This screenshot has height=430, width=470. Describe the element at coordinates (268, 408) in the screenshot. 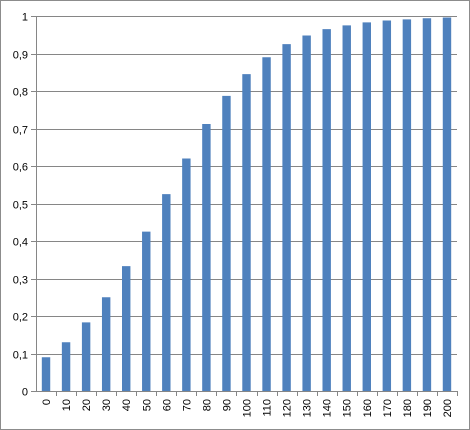

I see `x-tick-label: 110` at that location.